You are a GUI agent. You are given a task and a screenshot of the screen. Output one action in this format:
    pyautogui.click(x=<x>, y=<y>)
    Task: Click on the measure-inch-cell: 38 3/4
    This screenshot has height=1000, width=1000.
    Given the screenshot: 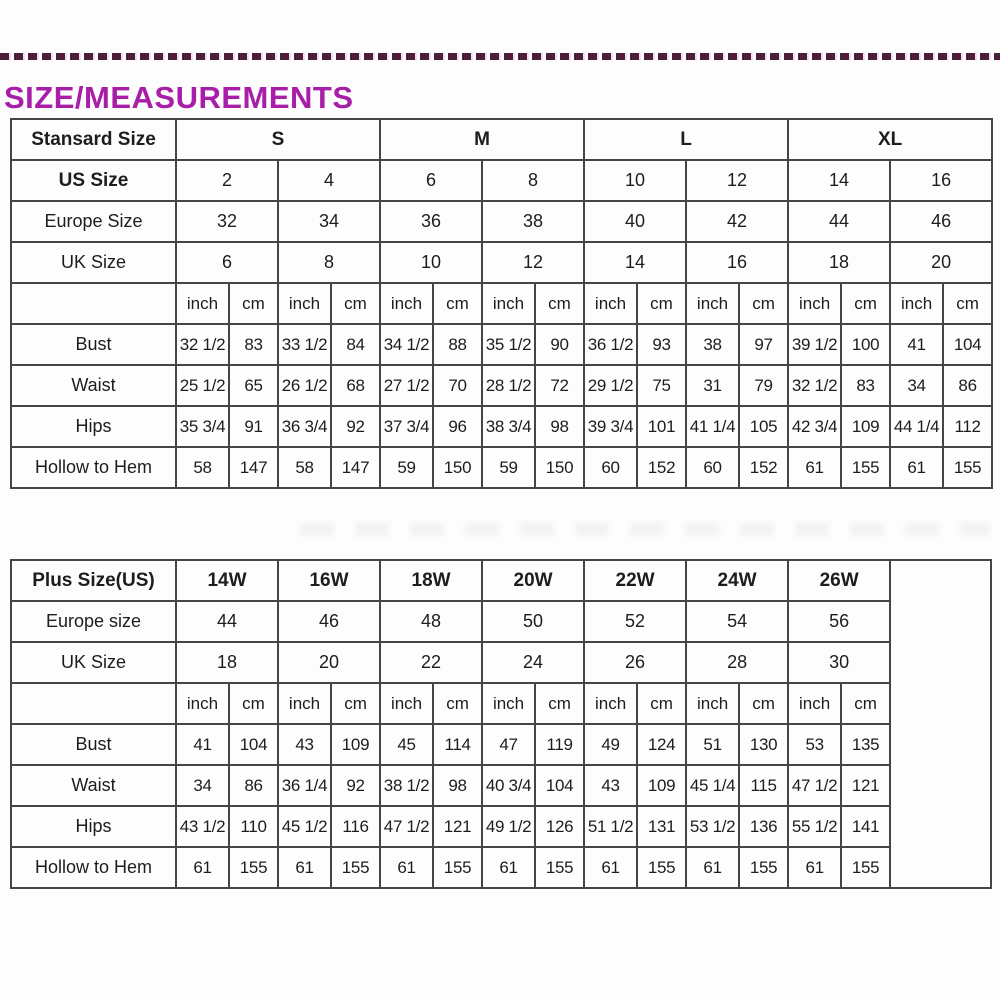 What is the action you would take?
    pyautogui.click(x=508, y=426)
    